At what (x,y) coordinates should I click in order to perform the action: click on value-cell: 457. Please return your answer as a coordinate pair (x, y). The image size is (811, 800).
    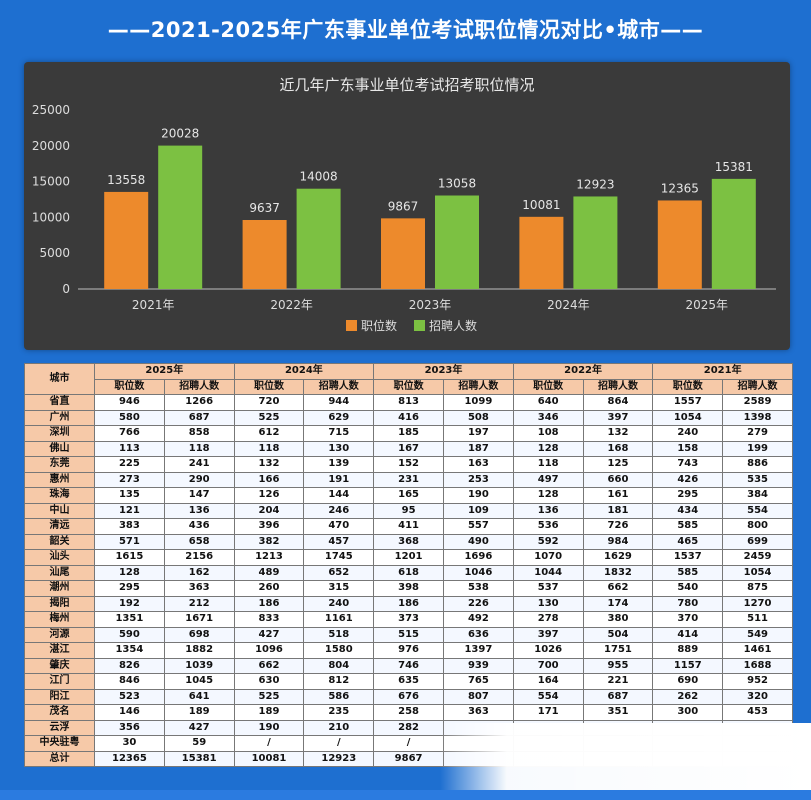
    Looking at the image, I should click on (339, 541).